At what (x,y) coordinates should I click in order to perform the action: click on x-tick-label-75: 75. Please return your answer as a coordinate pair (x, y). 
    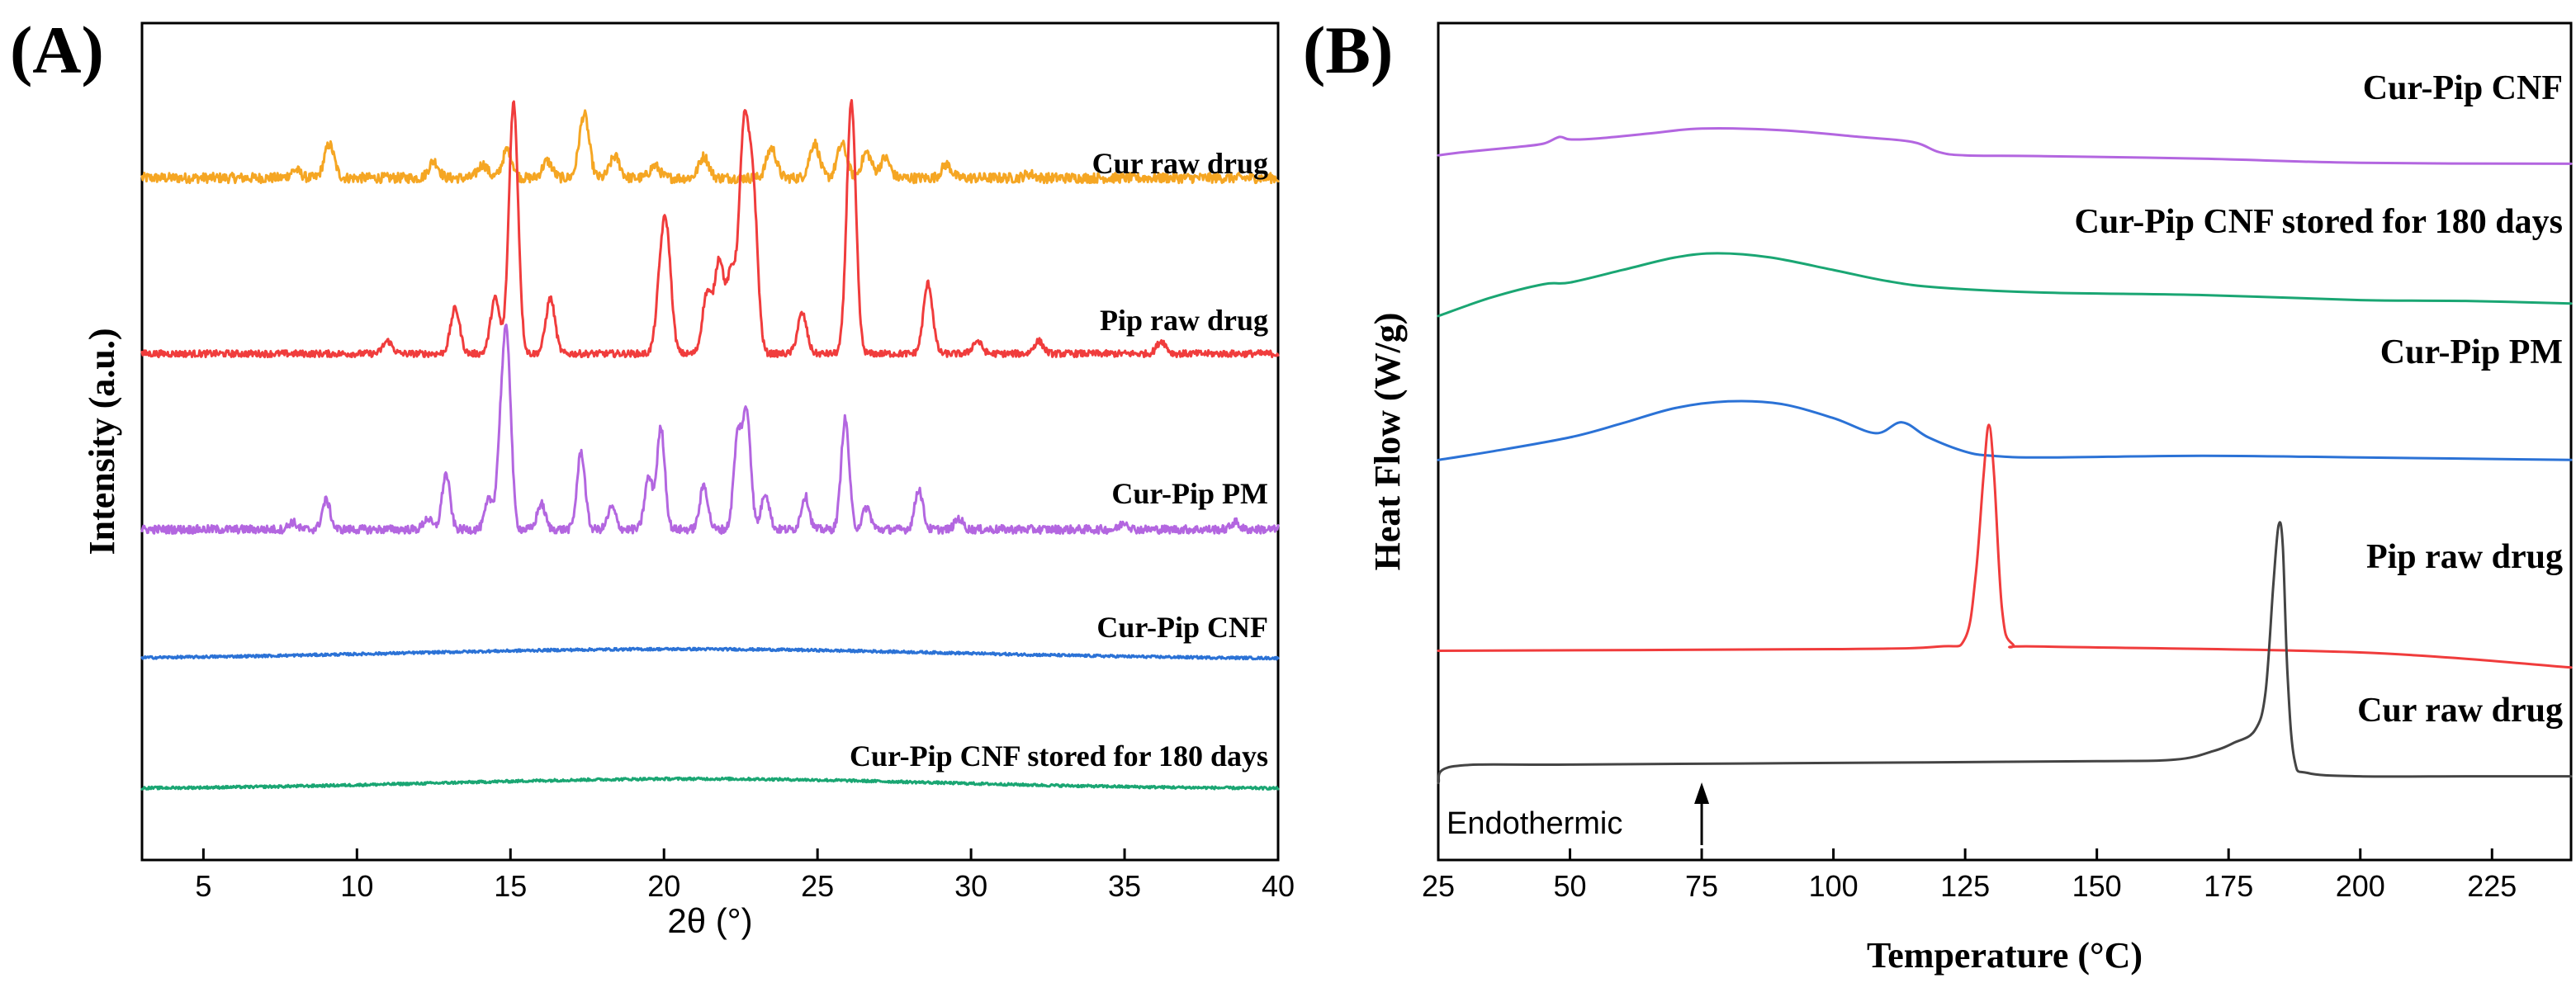
    Looking at the image, I should click on (1701, 886).